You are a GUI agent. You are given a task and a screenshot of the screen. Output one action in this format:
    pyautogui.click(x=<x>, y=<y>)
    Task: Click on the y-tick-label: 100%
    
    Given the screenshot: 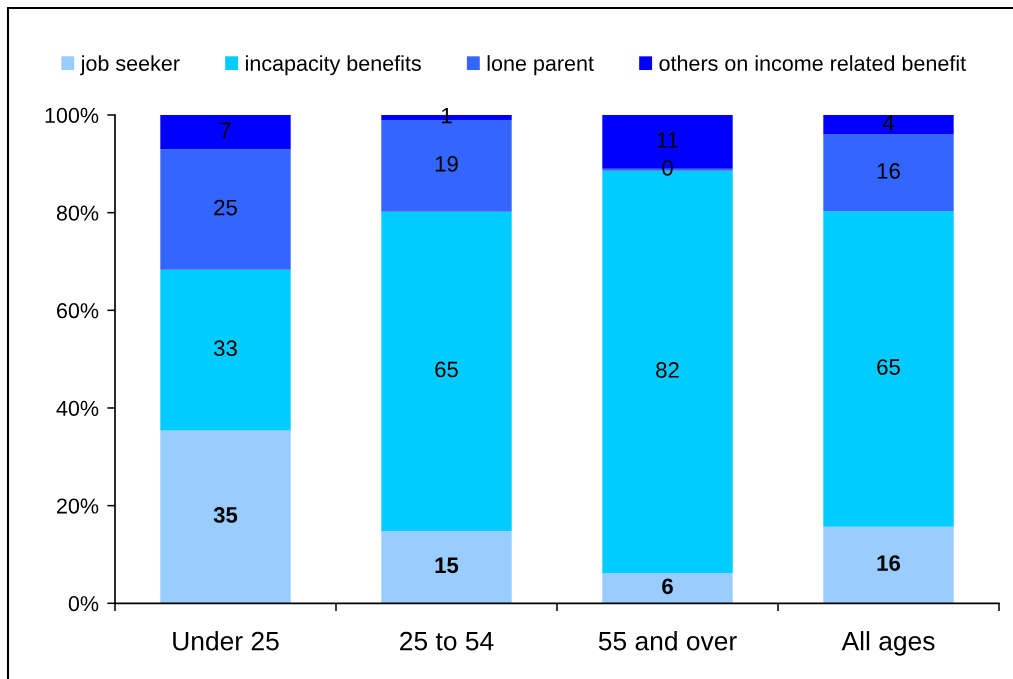 What is the action you would take?
    pyautogui.click(x=72, y=115)
    